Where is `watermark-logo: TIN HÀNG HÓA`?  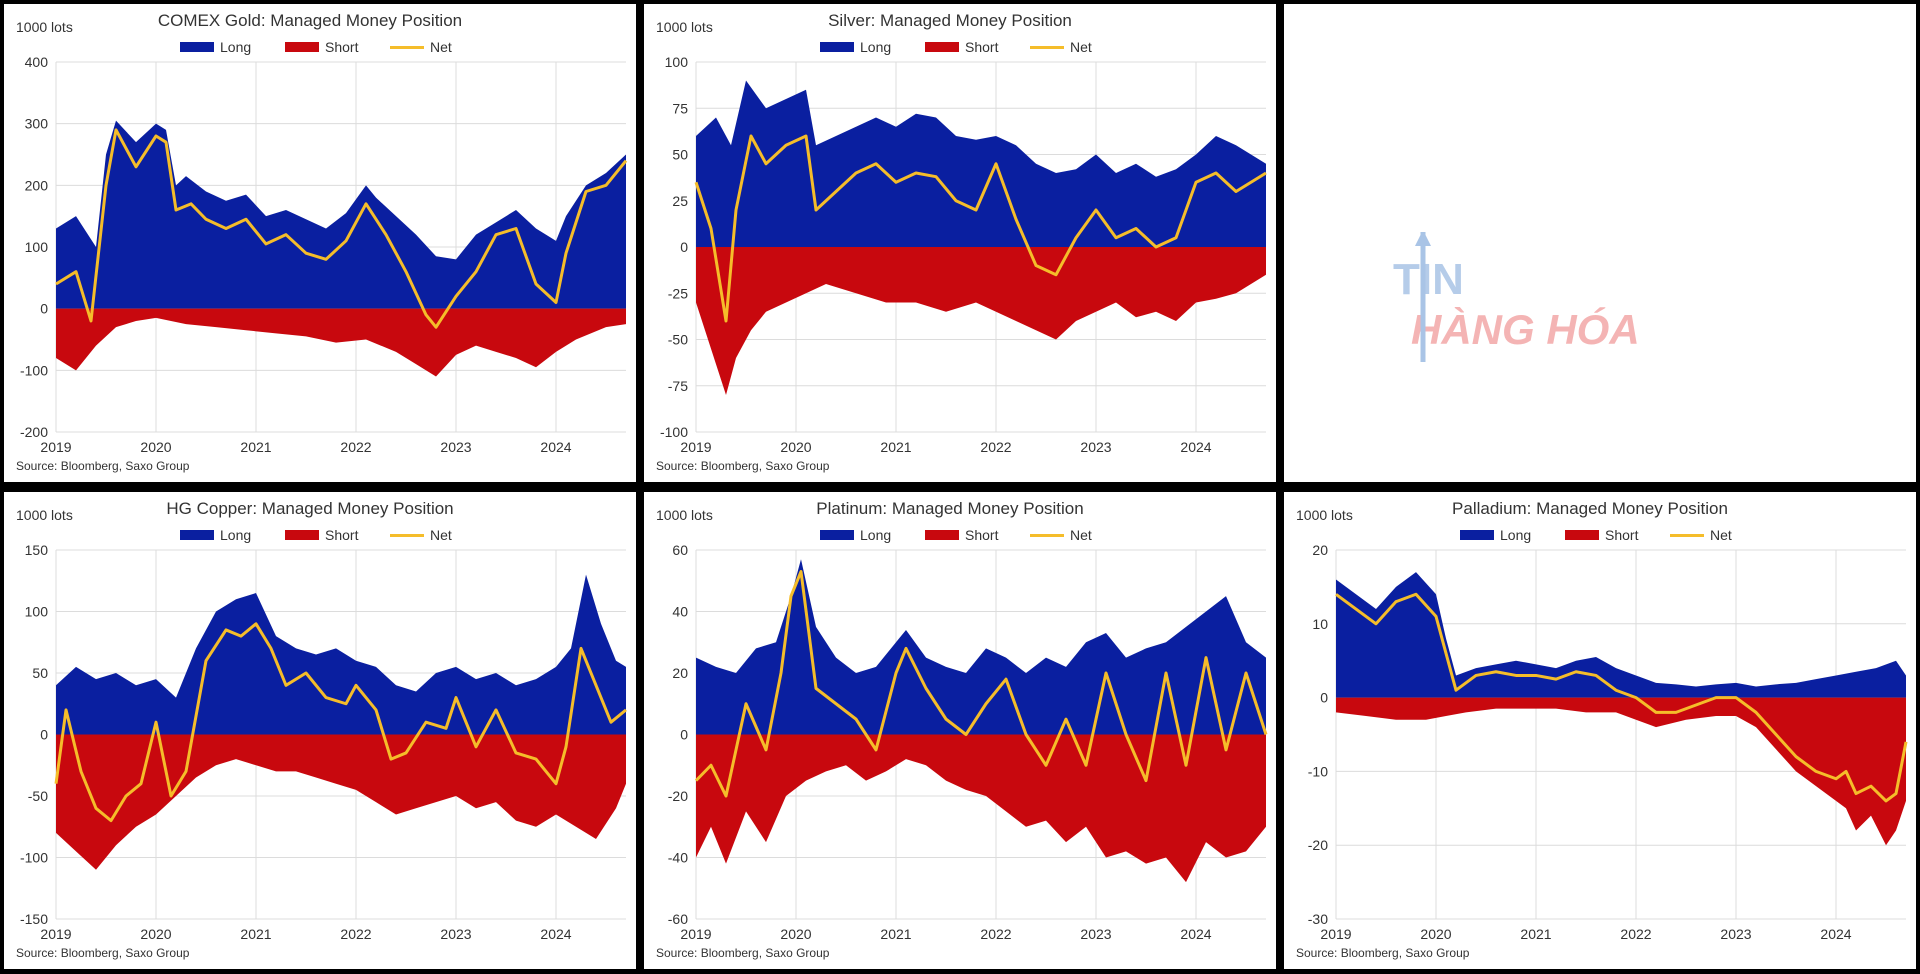
watermark-logo: TIN HÀNG HÓA is located at coordinates (1533, 306).